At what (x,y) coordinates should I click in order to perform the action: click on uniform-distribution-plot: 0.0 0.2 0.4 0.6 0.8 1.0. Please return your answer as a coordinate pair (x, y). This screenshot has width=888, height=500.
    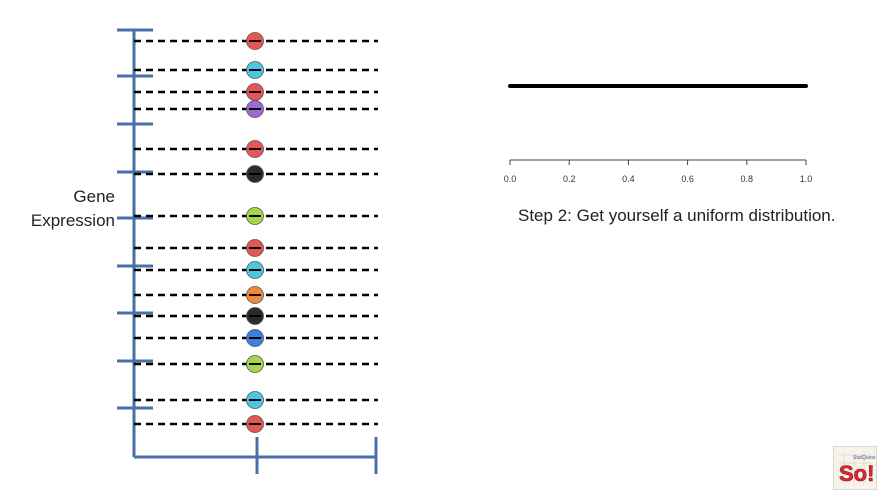
    Looking at the image, I should click on (658, 134).